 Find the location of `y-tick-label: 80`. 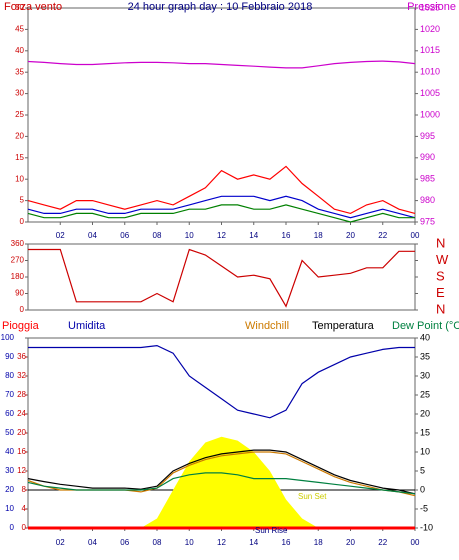

y-tick-label: 80 is located at coordinates (9, 375).